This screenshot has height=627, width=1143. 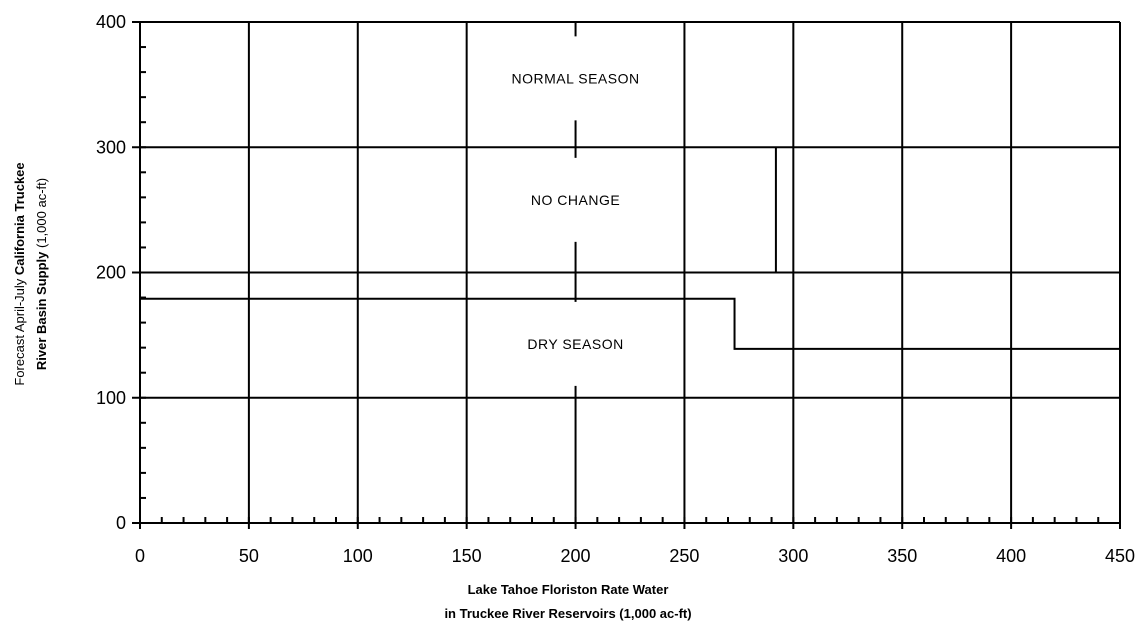 What do you see at coordinates (121, 523) in the screenshot?
I see `y-tick-label: 0` at bounding box center [121, 523].